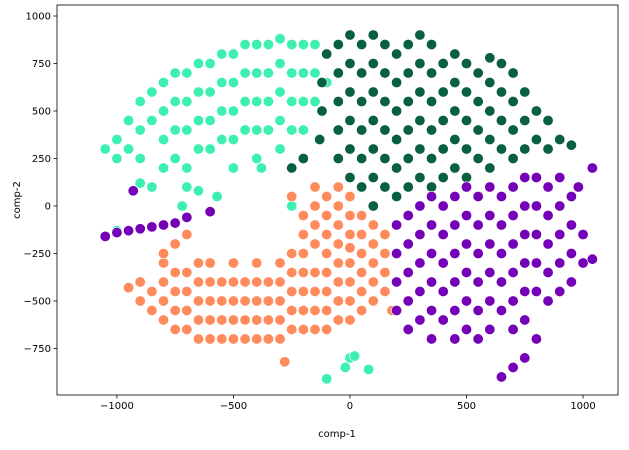 Image resolution: width=629 pixels, height=450 pixels. Describe the element at coordinates (41, 64) in the screenshot. I see `y-tick-label: 750` at that location.